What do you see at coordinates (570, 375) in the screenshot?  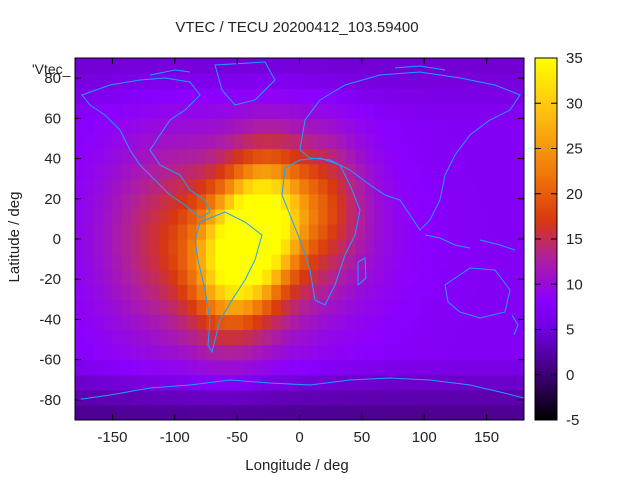 I see `colorbar-tick-label: 0` at bounding box center [570, 375].